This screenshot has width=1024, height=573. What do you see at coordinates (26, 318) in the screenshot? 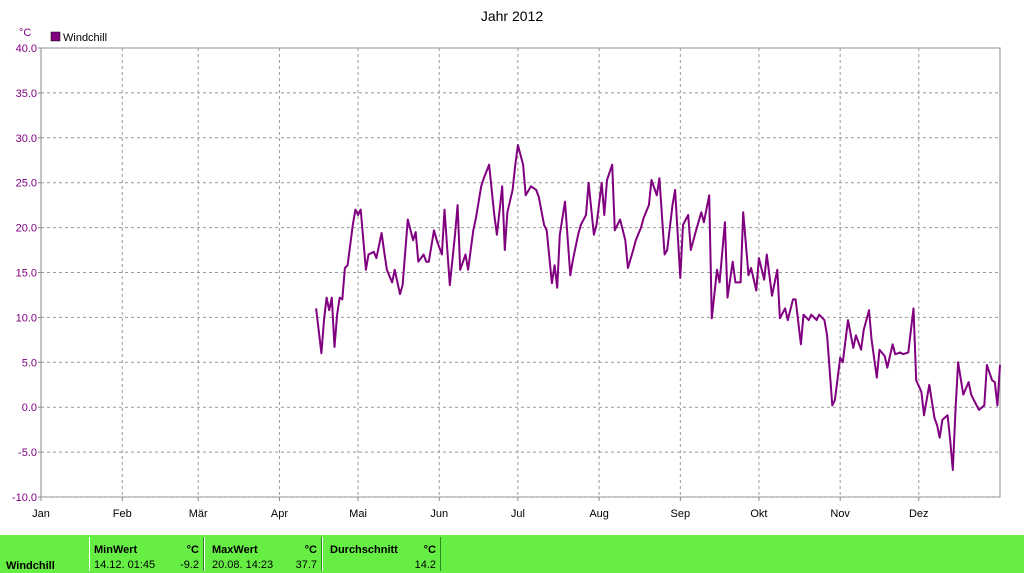
I see `y-tick-label: 10.0` at bounding box center [26, 318].